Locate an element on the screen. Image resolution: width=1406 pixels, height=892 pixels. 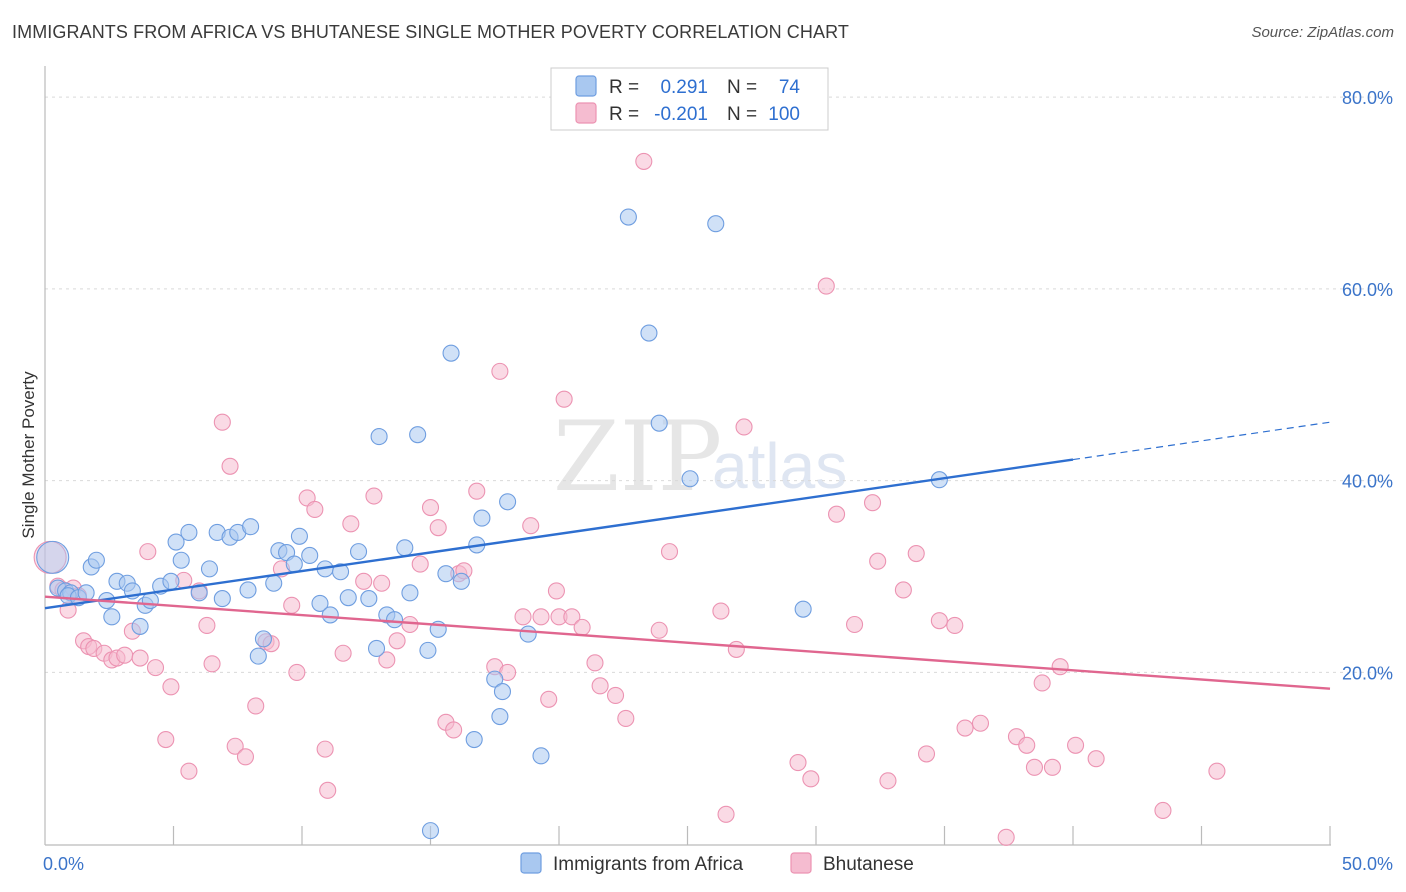
legend-n-value-1: 74 is located at coordinates (790, 87).